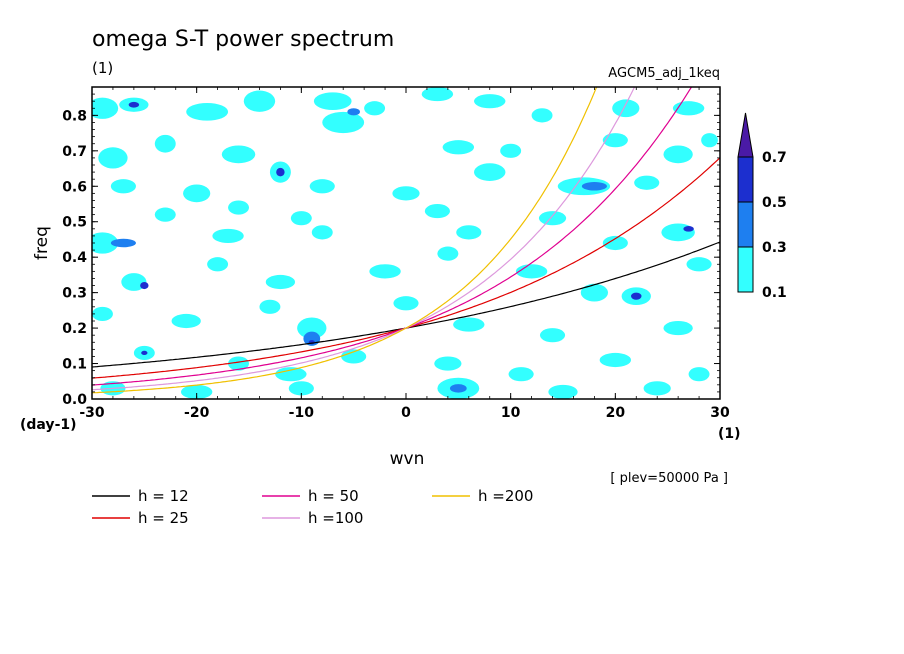  I want to click on y-tick-label-1: 0.1, so click(74, 365).